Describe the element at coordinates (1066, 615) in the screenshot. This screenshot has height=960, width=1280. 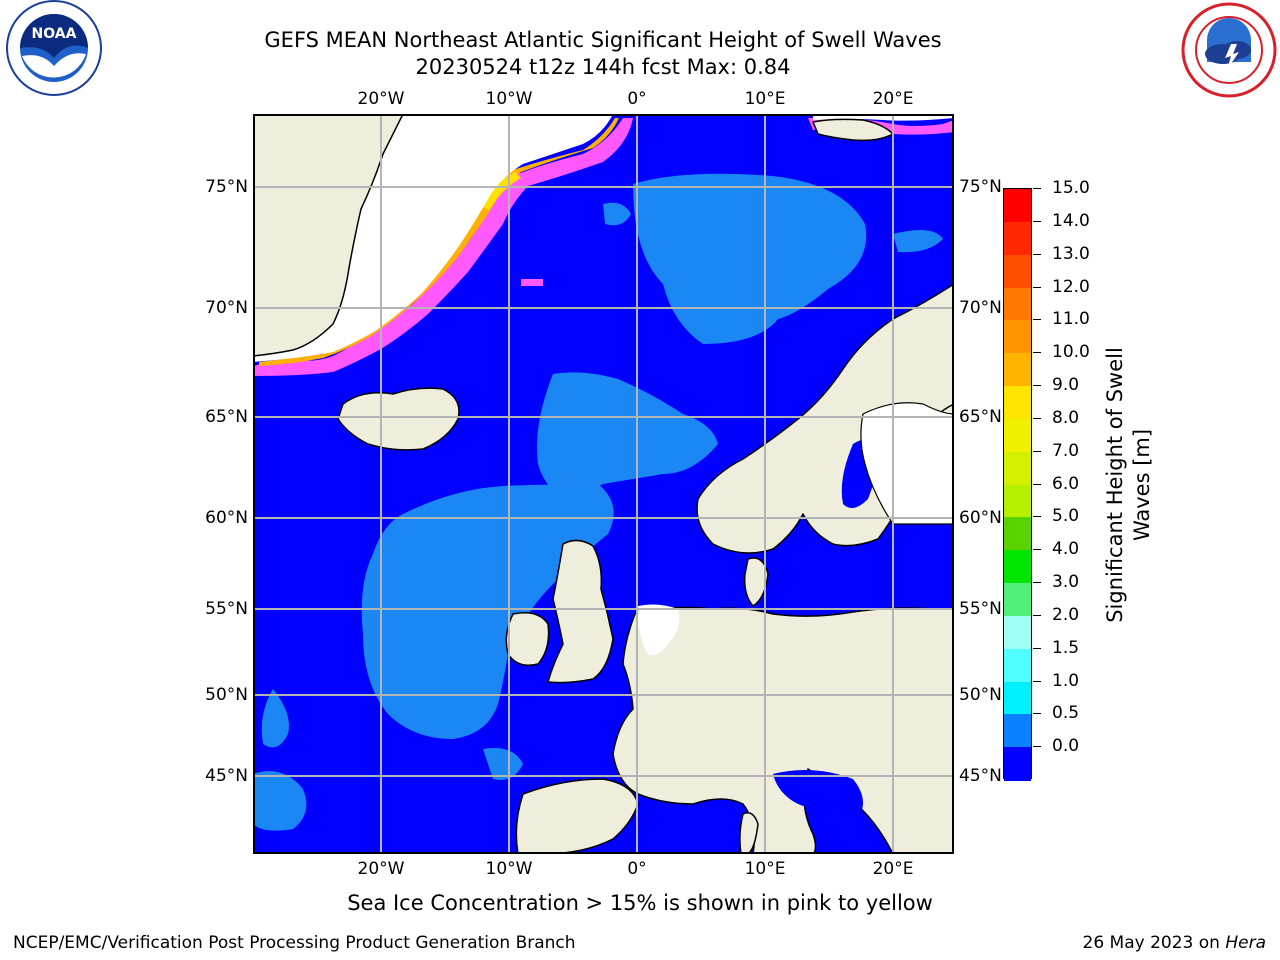
I see `colorbar-tick-label: 2.0` at that location.